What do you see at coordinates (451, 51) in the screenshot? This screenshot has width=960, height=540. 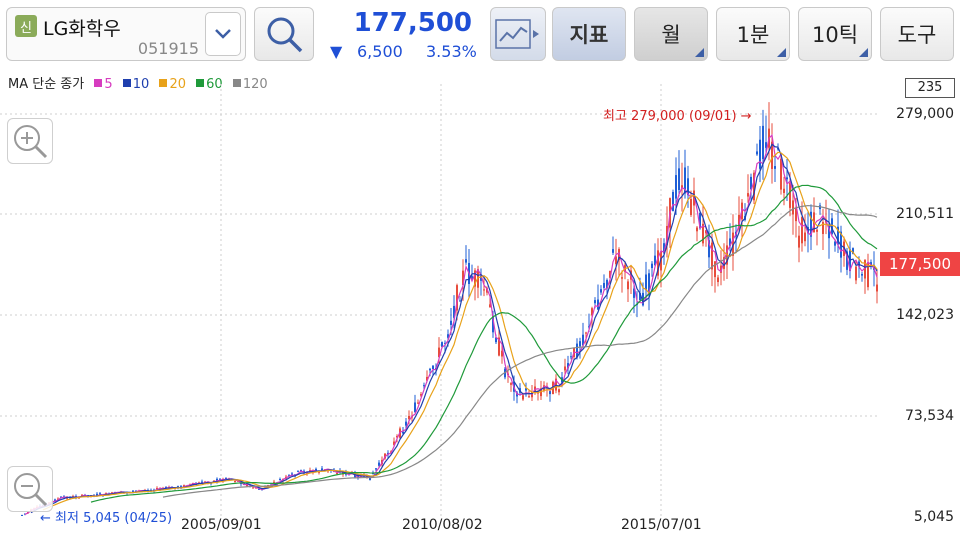 I see `change-percent: 3.53%` at bounding box center [451, 51].